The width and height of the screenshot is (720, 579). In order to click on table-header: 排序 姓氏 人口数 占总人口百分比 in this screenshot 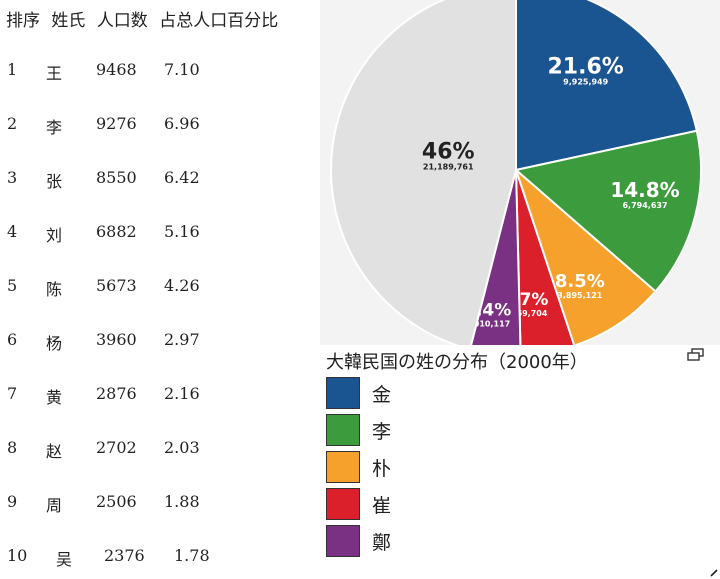, I will do `click(142, 18)`.